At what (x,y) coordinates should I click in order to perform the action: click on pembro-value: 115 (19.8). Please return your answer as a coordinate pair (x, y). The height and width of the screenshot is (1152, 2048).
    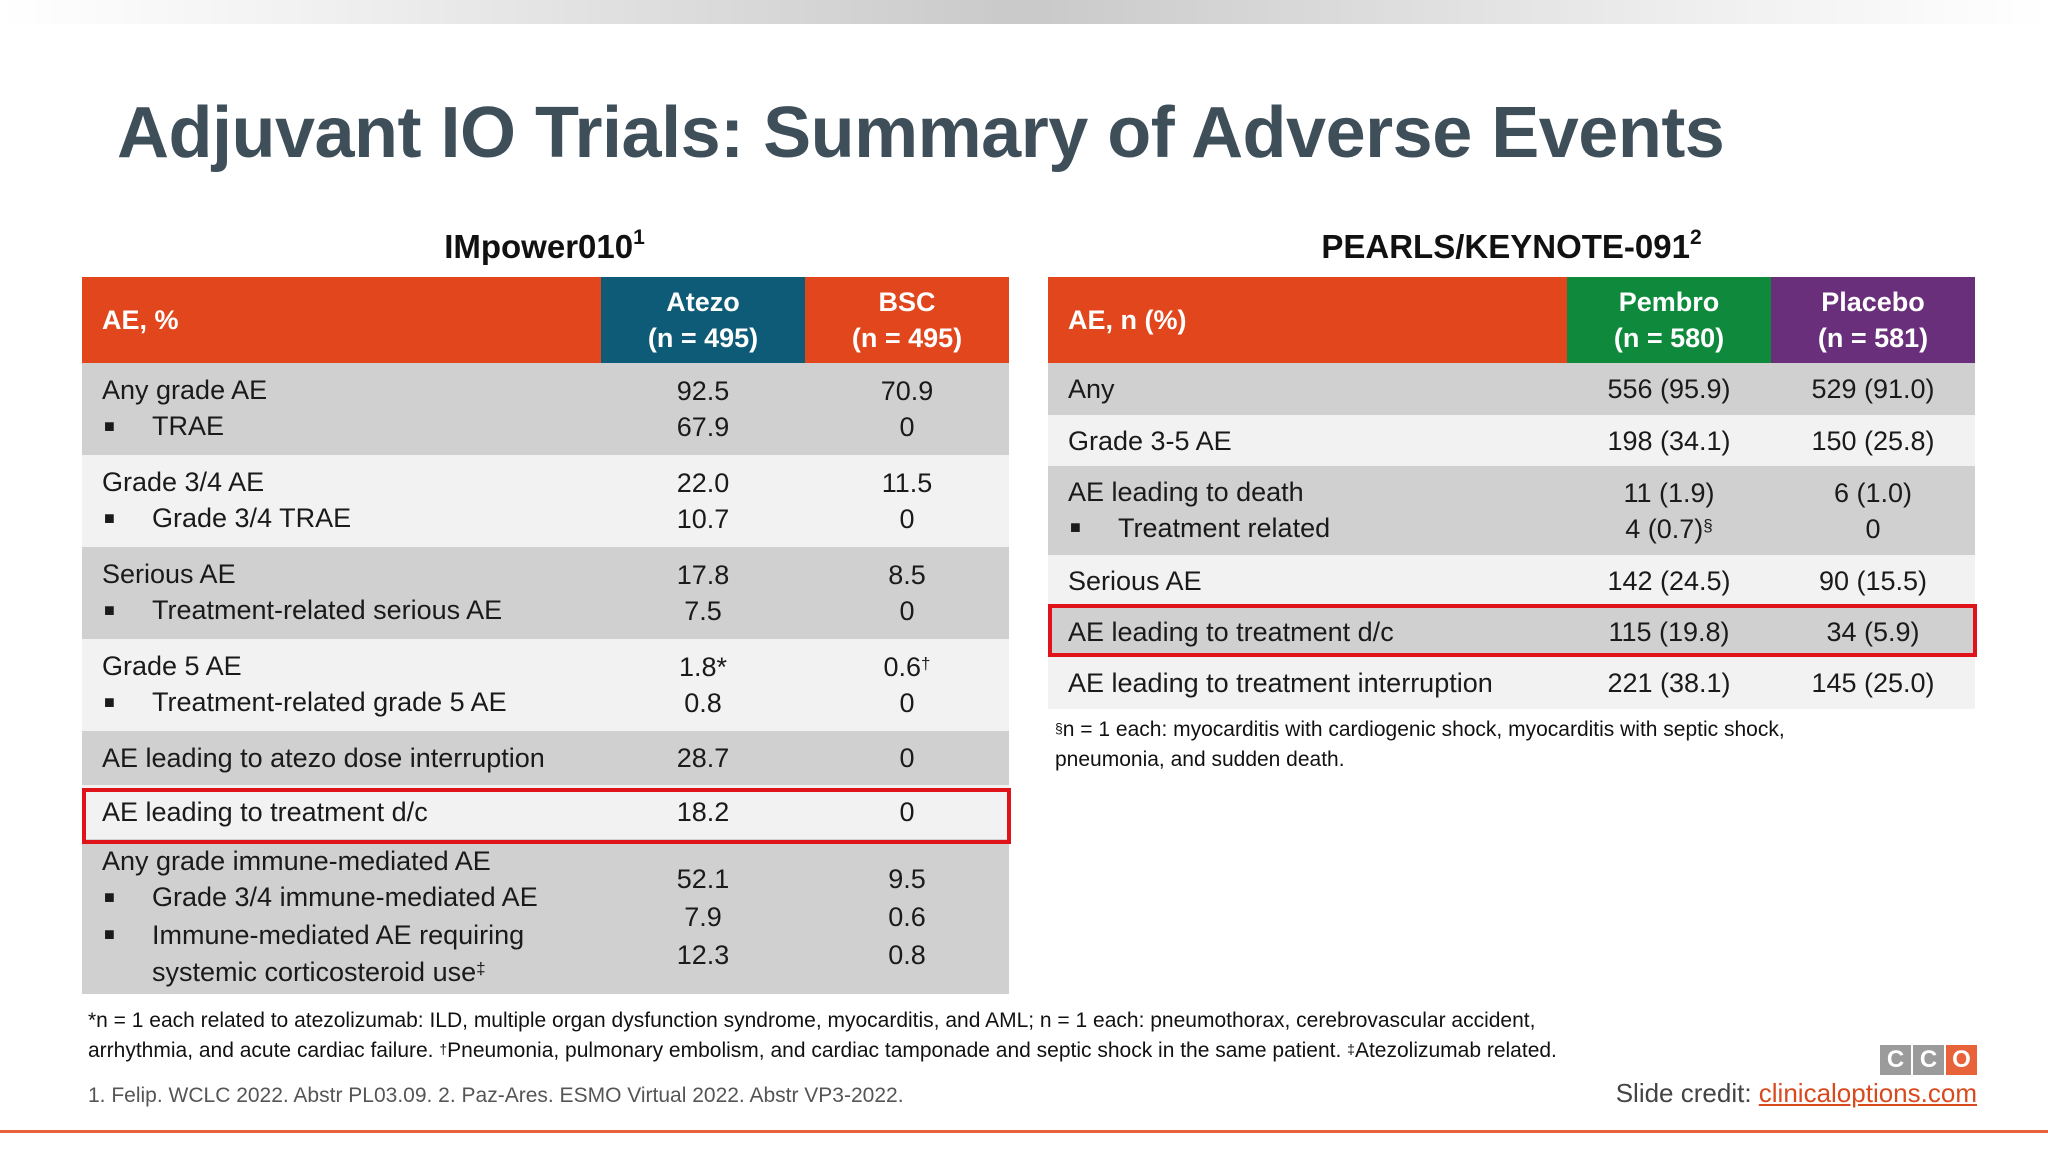
    Looking at the image, I should click on (1669, 631).